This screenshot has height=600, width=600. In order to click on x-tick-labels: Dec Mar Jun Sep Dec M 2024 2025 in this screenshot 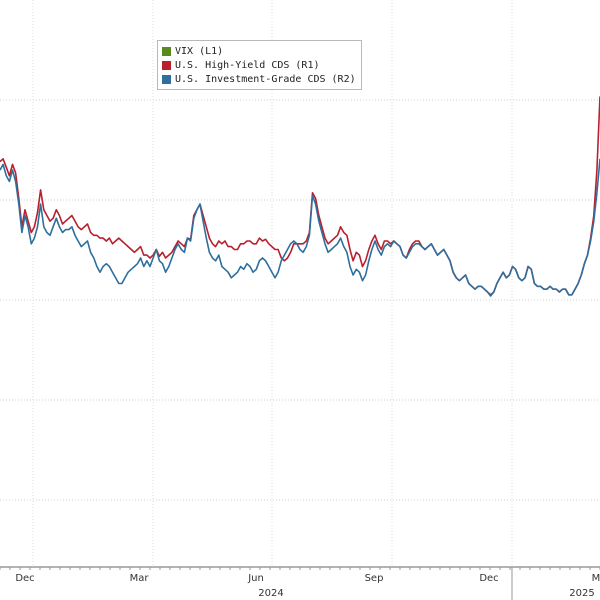, I will do `click(307, 586)`.